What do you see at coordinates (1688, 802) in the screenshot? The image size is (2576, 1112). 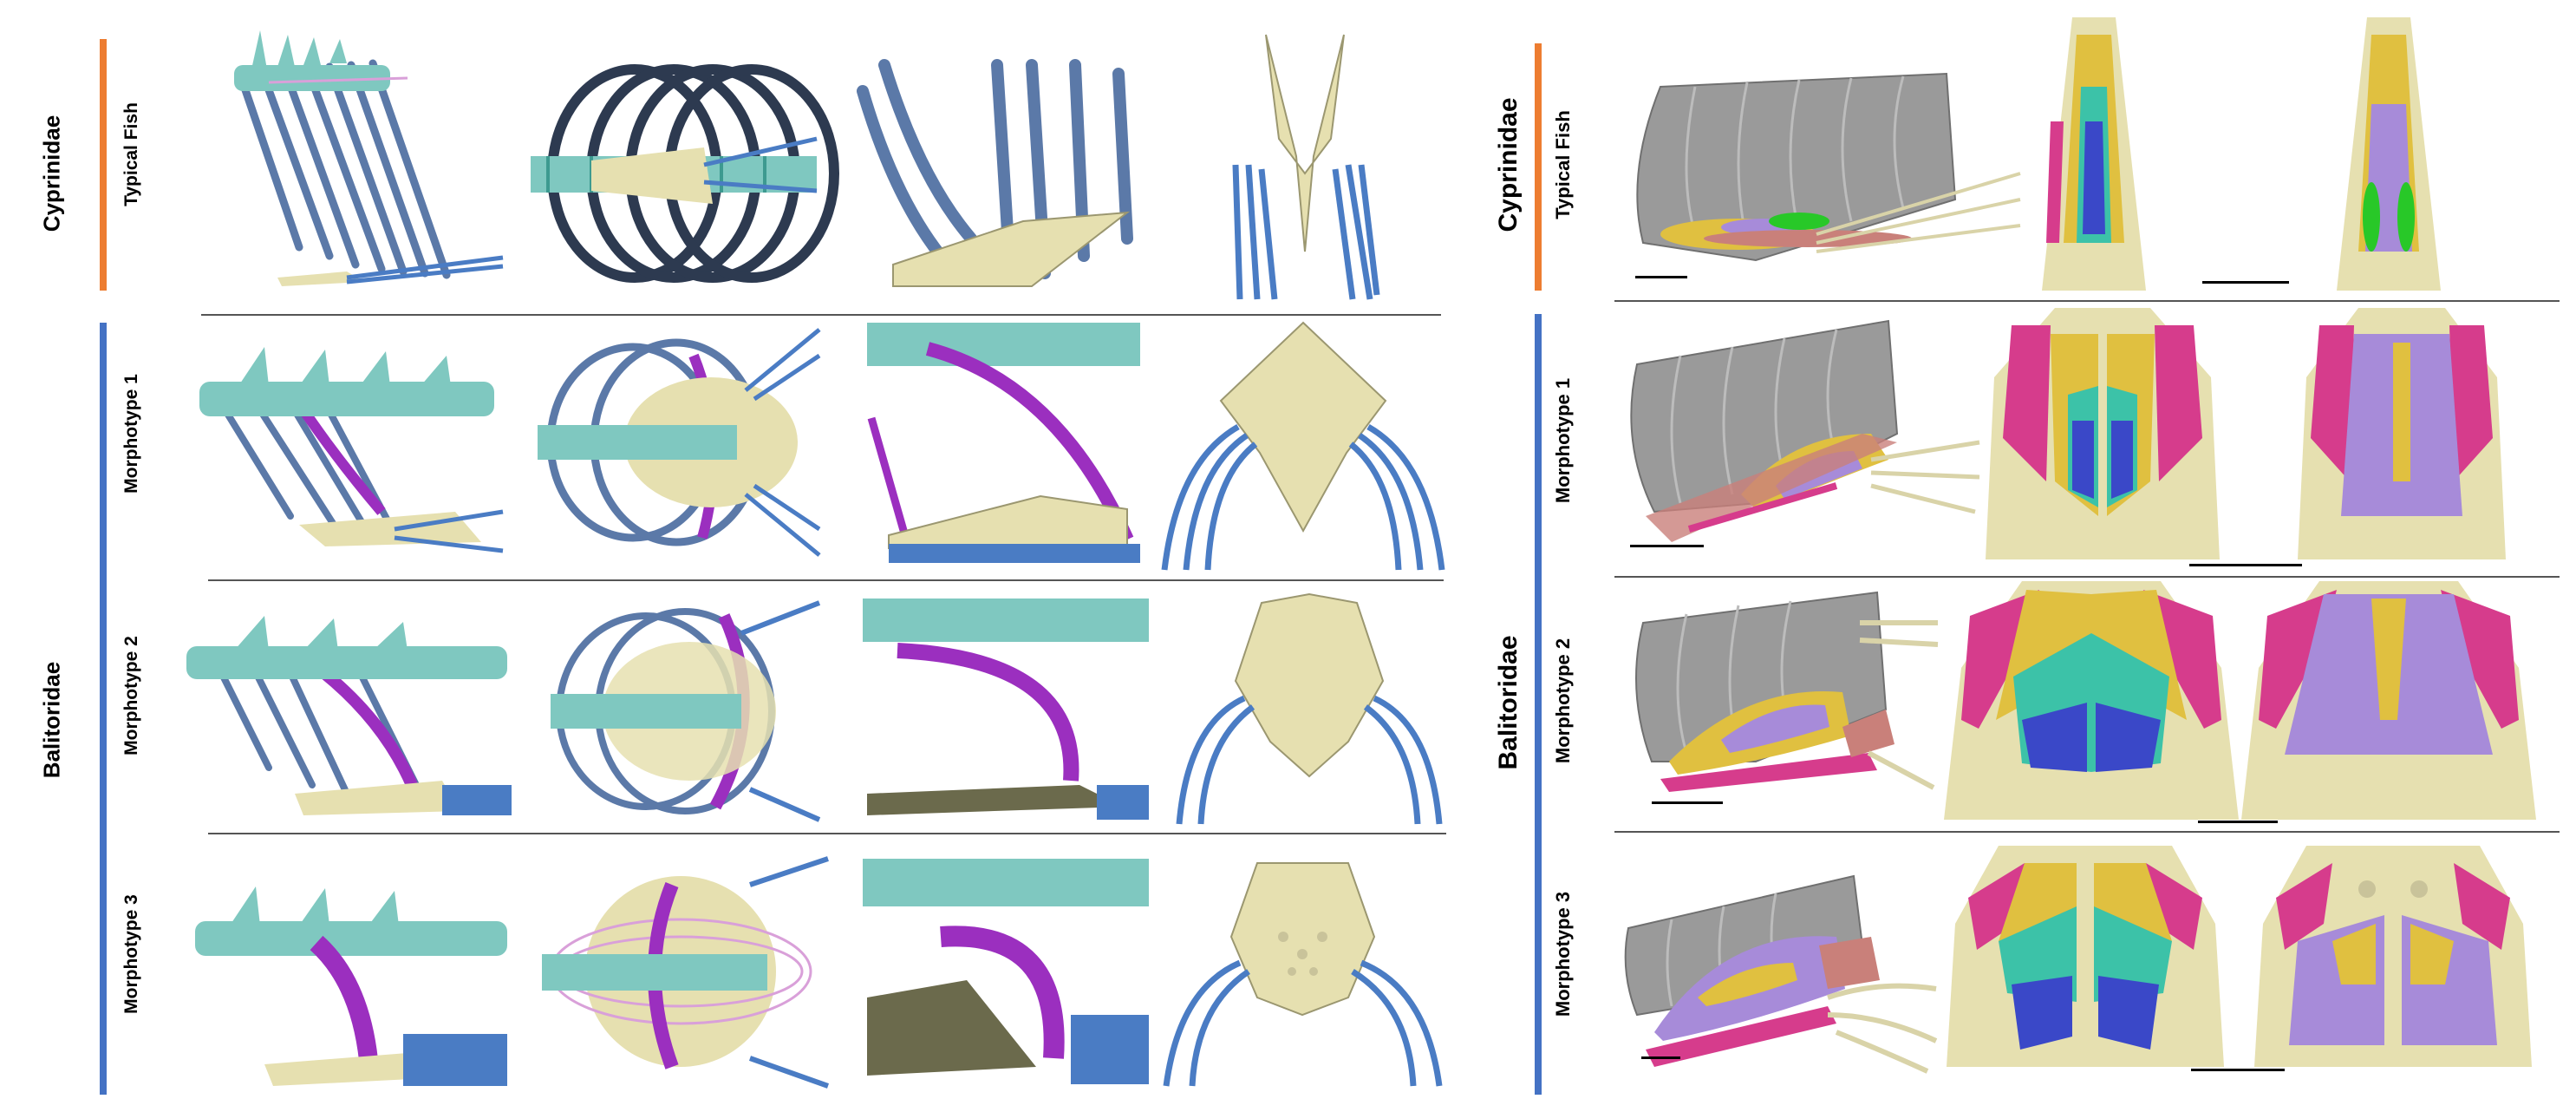 I see `scale-bar-right-row2-lateral` at bounding box center [1688, 802].